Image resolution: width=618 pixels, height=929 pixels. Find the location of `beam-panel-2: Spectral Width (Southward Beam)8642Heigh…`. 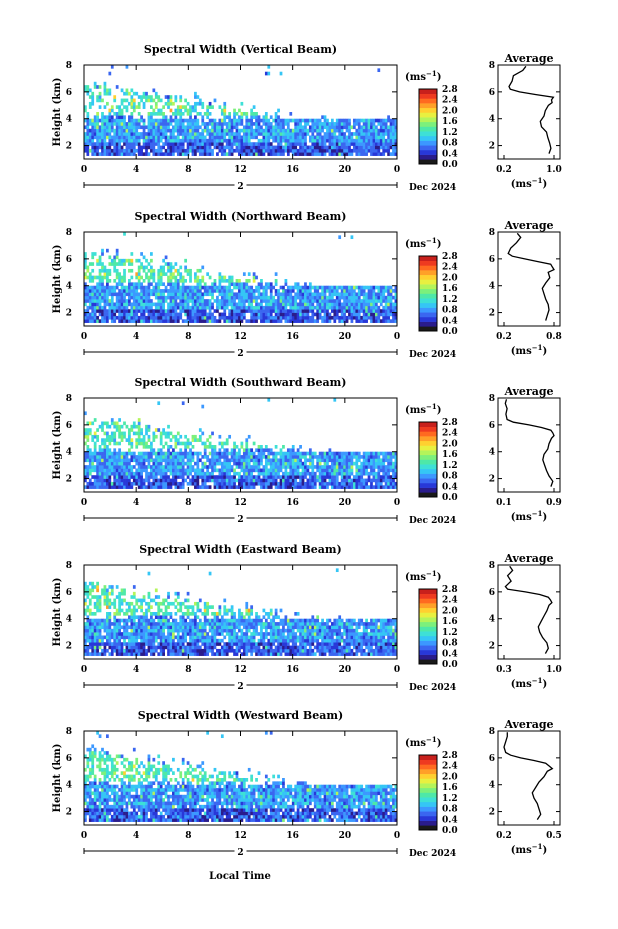

beam-panel-2: Spectral Width (Southward Beam)8642Heigh… is located at coordinates (307, 451).